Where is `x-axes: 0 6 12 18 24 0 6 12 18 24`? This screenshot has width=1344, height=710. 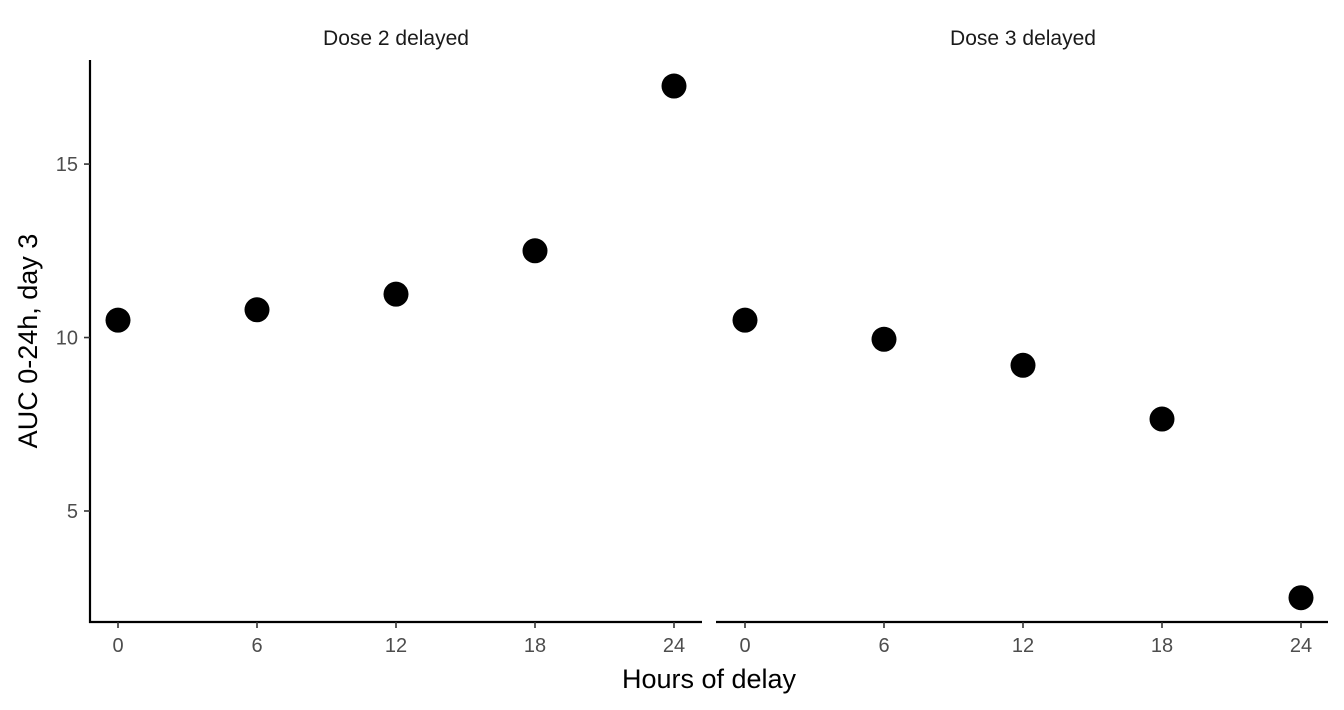
x-axes: 0 6 12 18 24 0 6 12 18 24 is located at coordinates (708, 638).